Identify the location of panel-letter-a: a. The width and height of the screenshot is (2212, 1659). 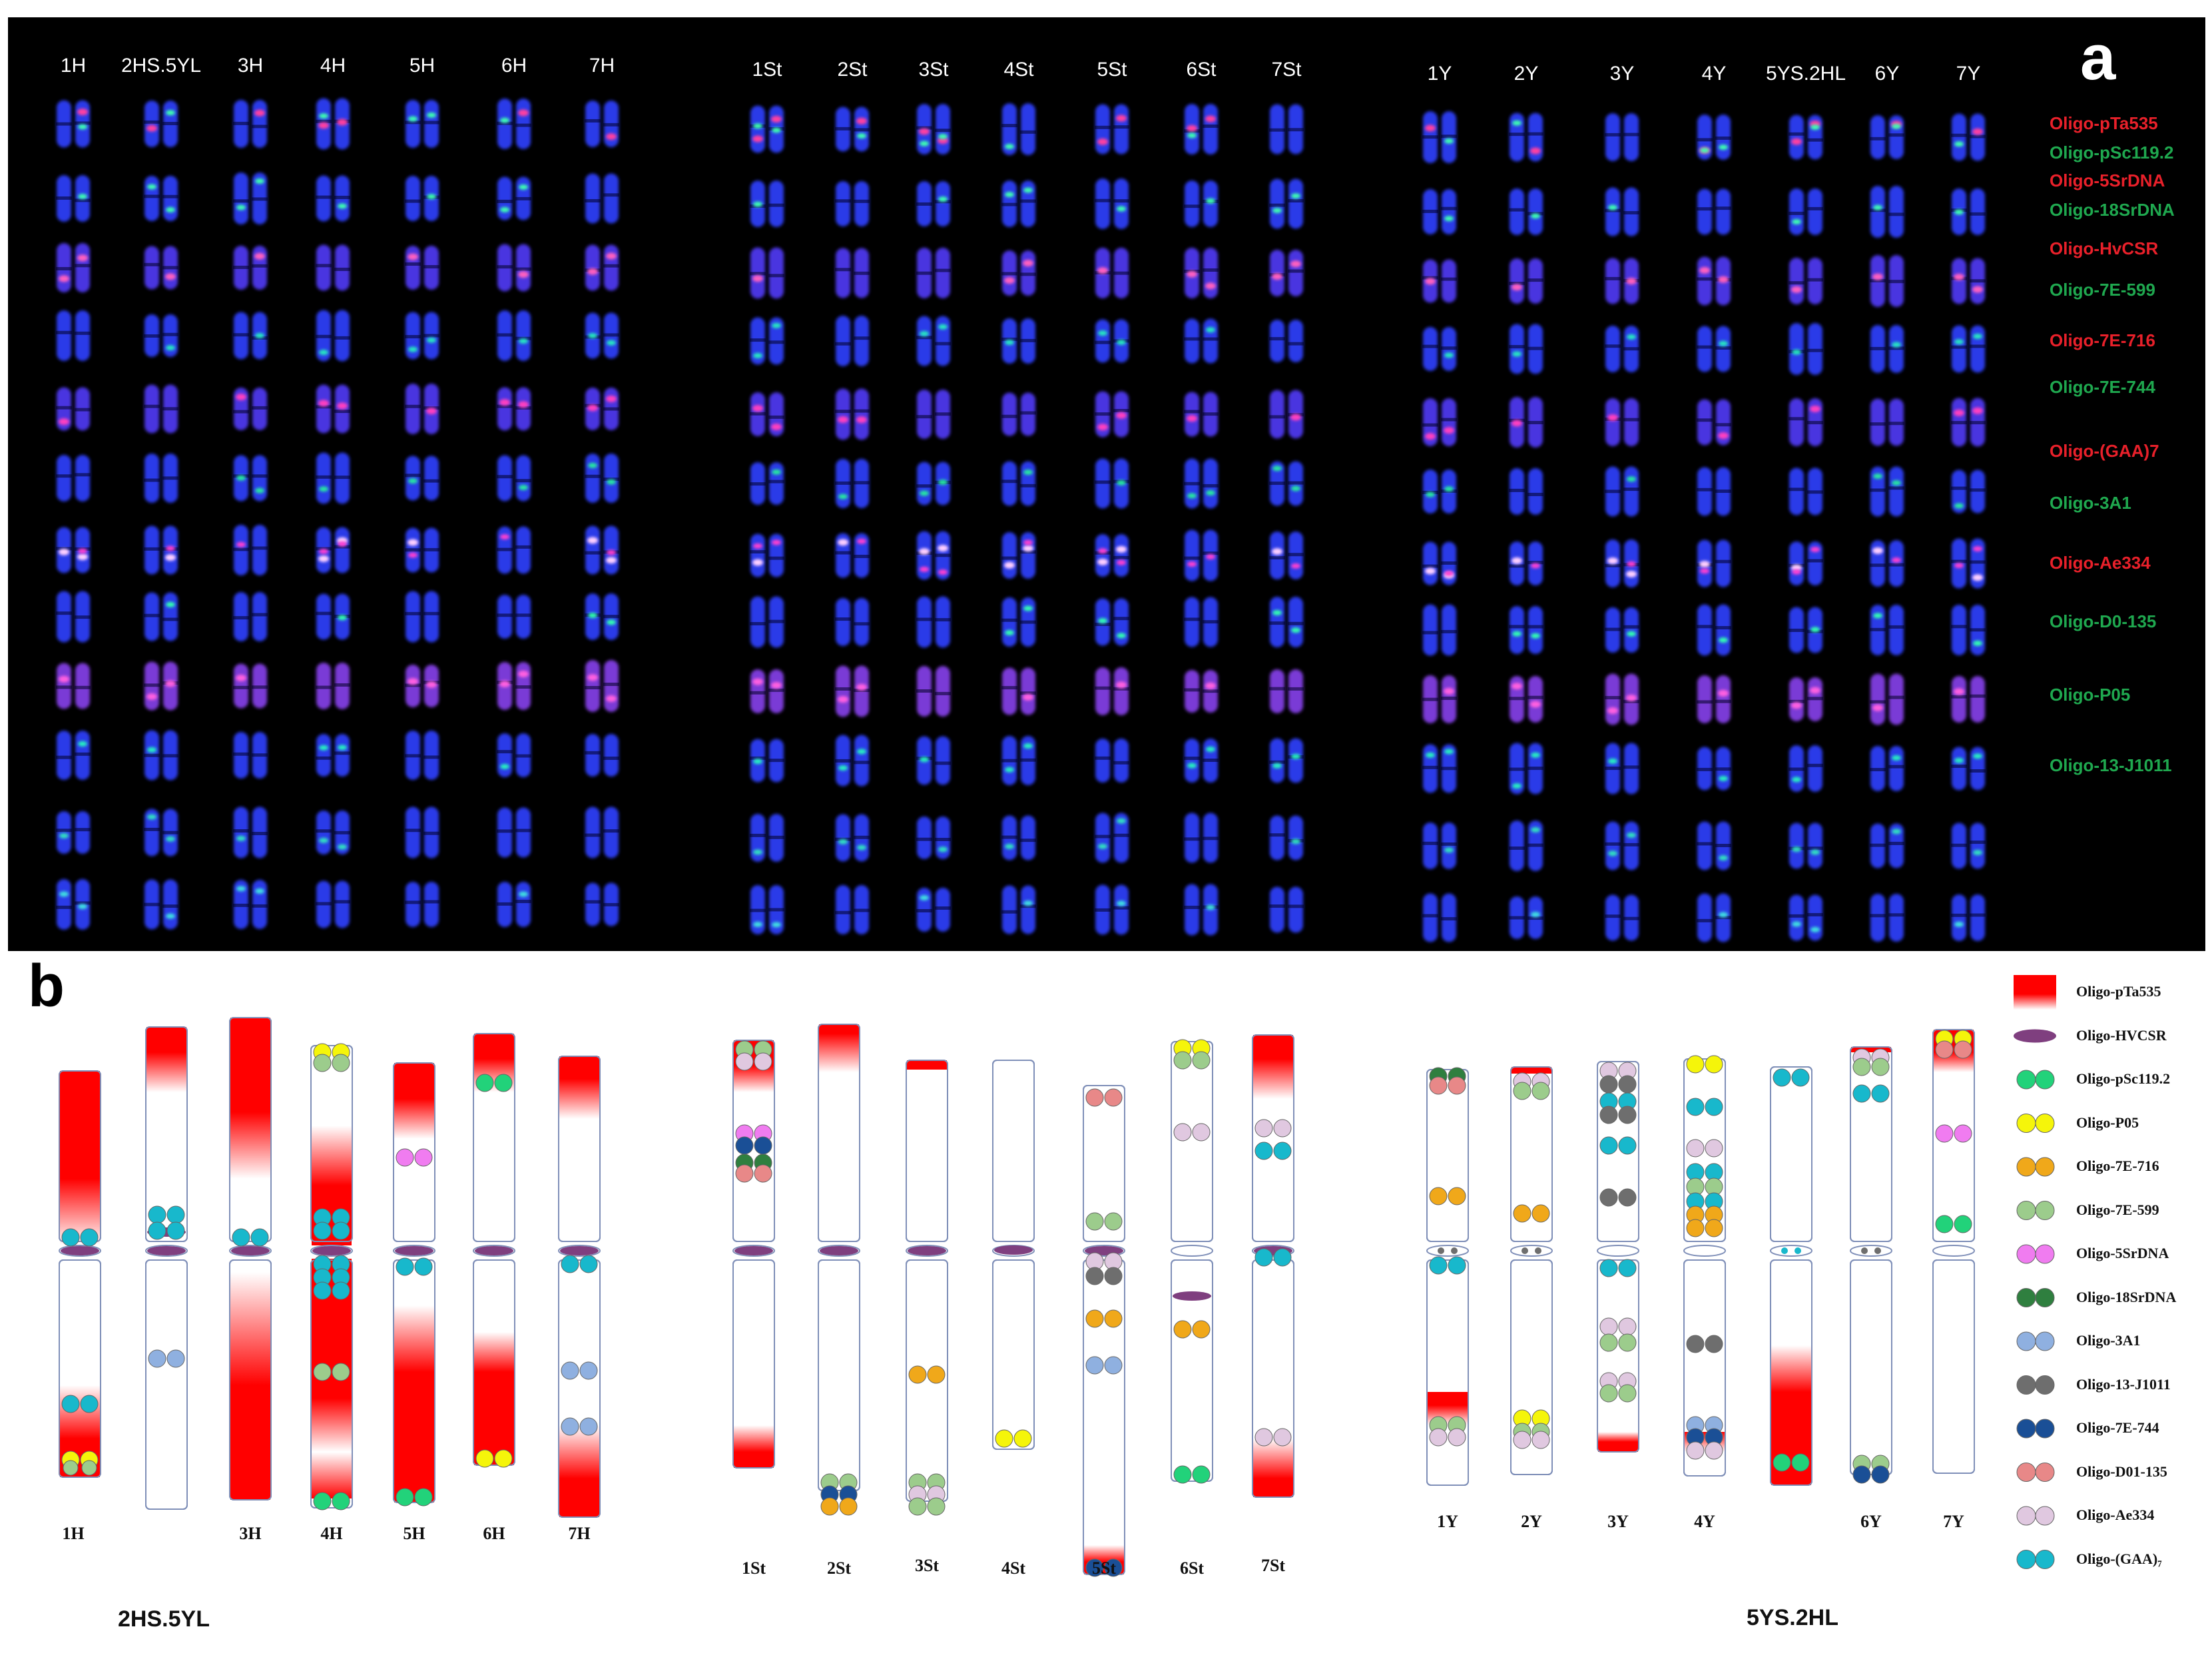
(2098, 57).